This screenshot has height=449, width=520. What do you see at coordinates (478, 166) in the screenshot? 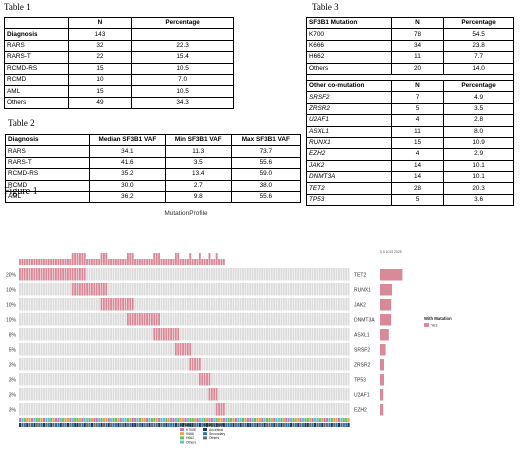
I see `table-cell: 10.1` at bounding box center [478, 166].